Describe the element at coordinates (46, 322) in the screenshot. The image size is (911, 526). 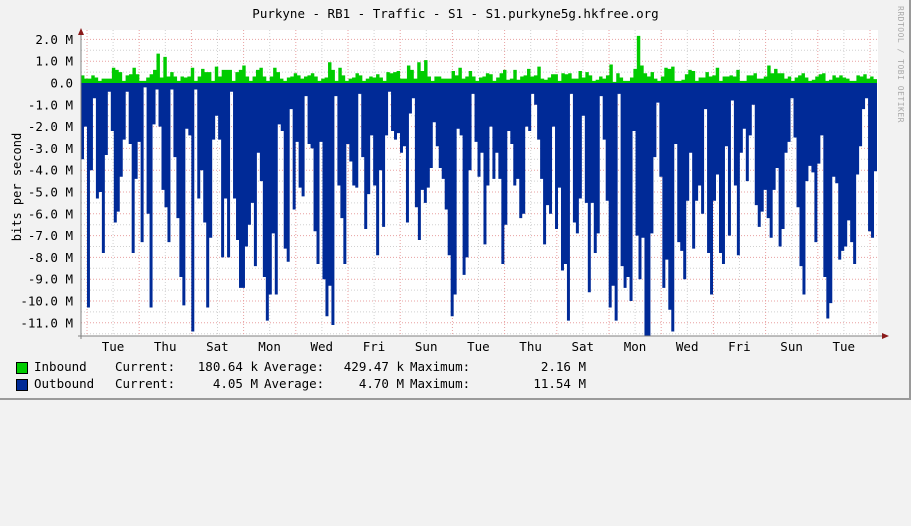
I see `svg-text: -11.0 M` at that location.